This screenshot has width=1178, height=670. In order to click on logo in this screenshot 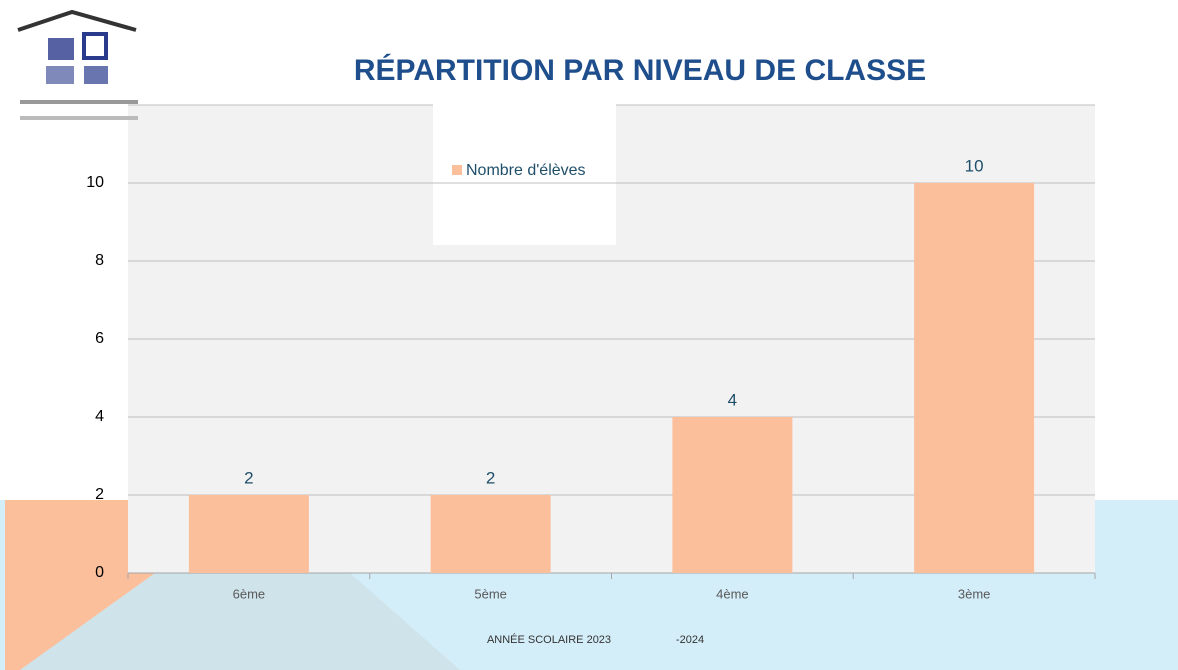, I will do `click(77, 64)`.